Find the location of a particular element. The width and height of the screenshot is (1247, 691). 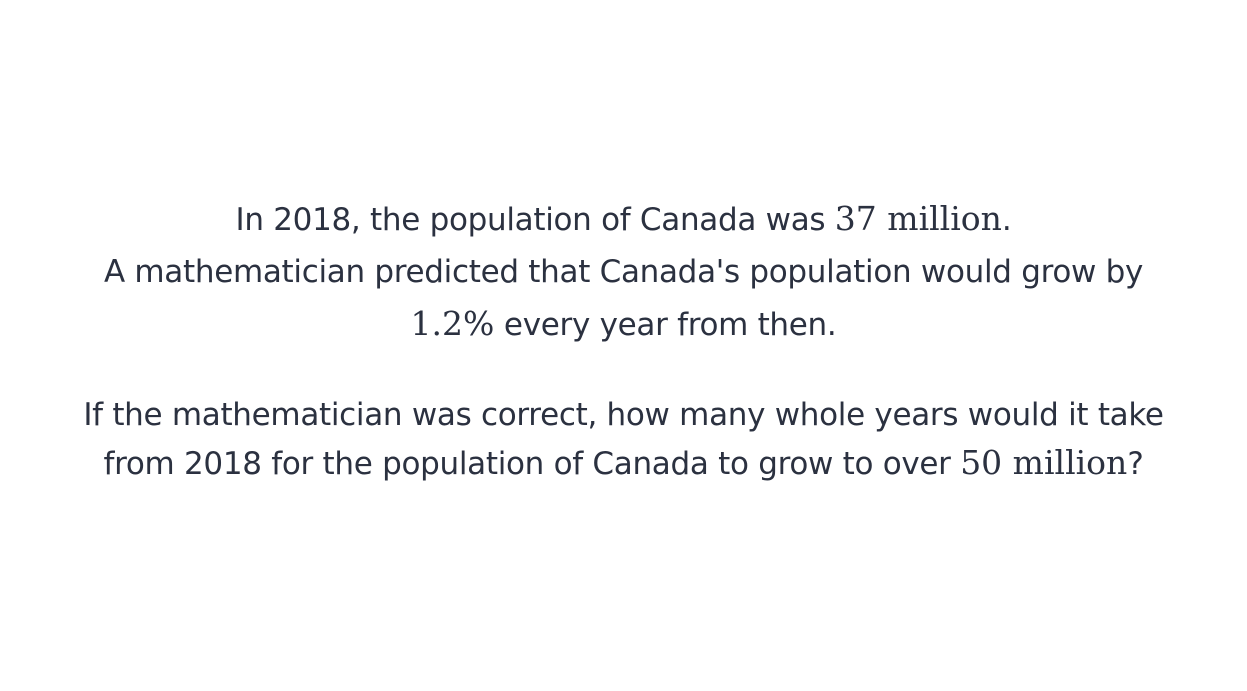

paragraph-gap is located at coordinates (623, 371).